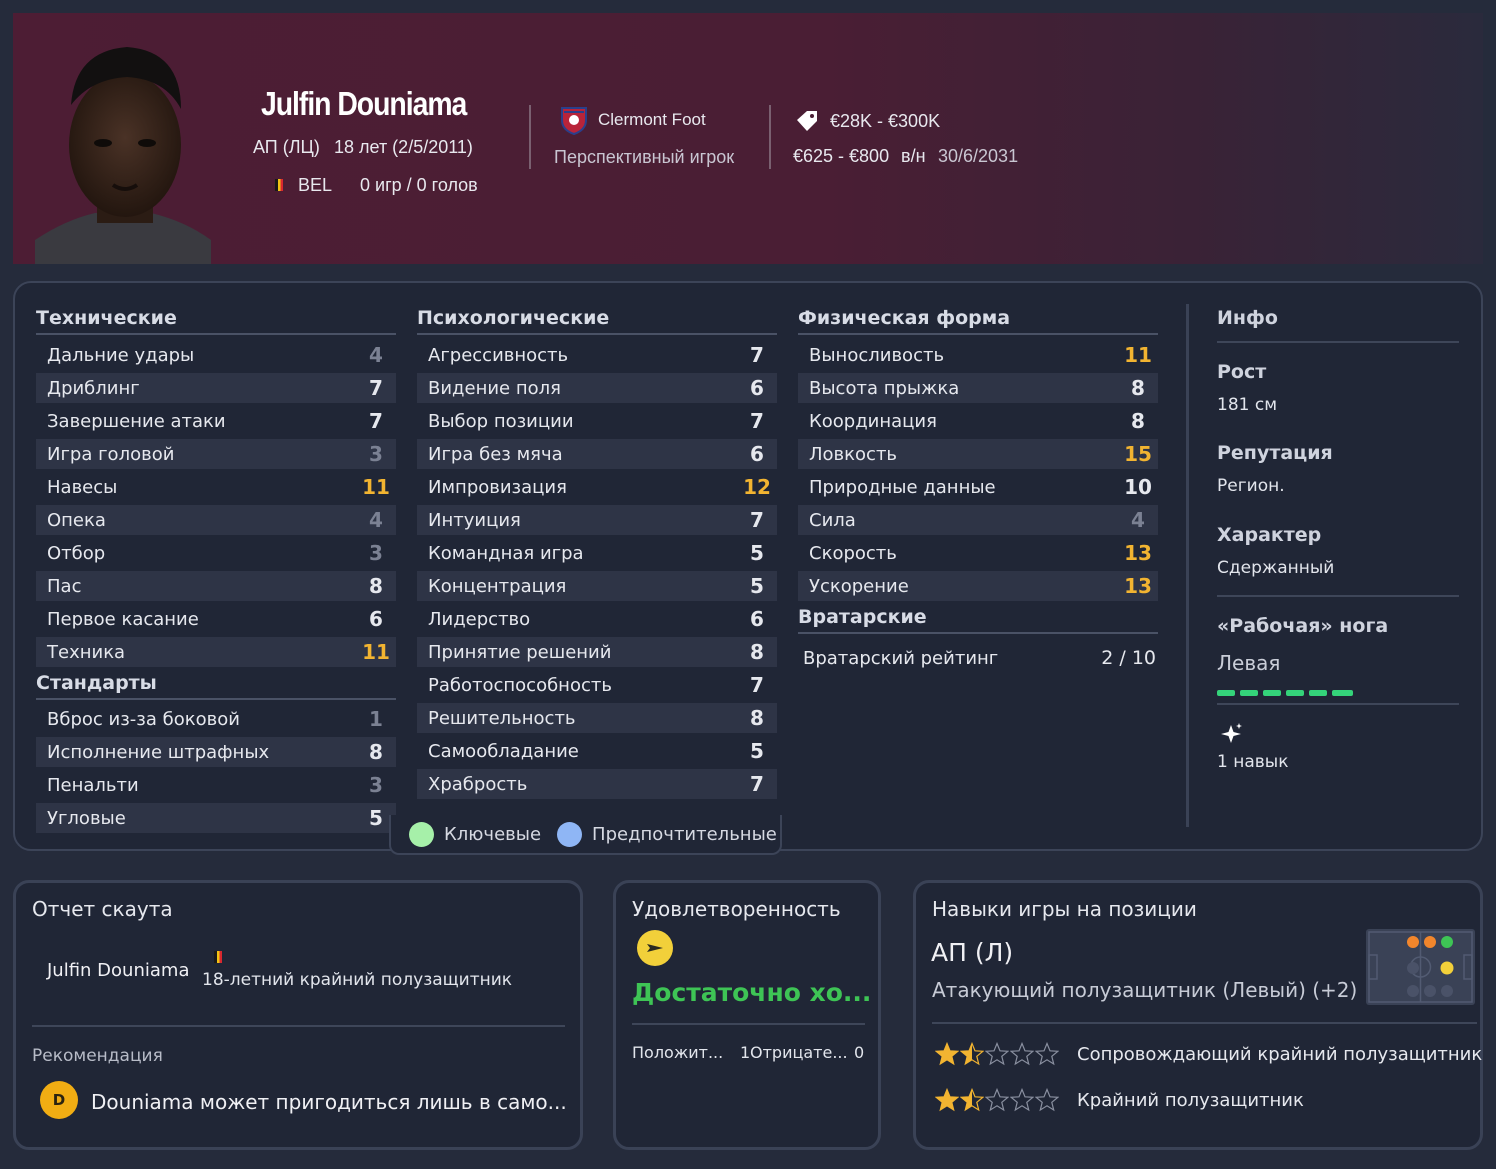  Describe the element at coordinates (1303, 626) in the screenshot. I see `foot-label: «Рабочая» нога` at that location.